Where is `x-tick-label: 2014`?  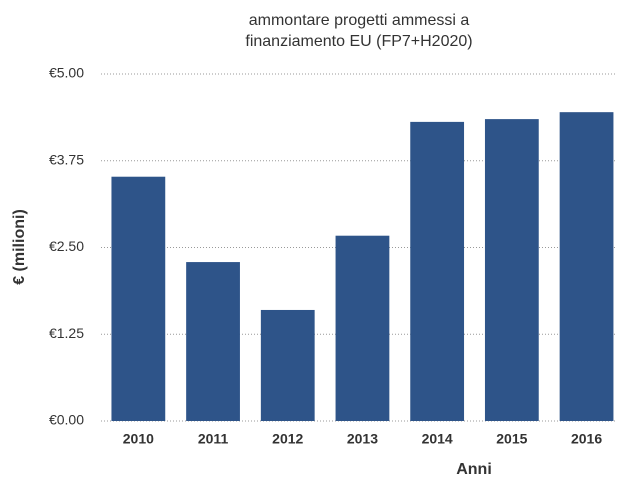 x-tick-label: 2014 is located at coordinates (437, 439).